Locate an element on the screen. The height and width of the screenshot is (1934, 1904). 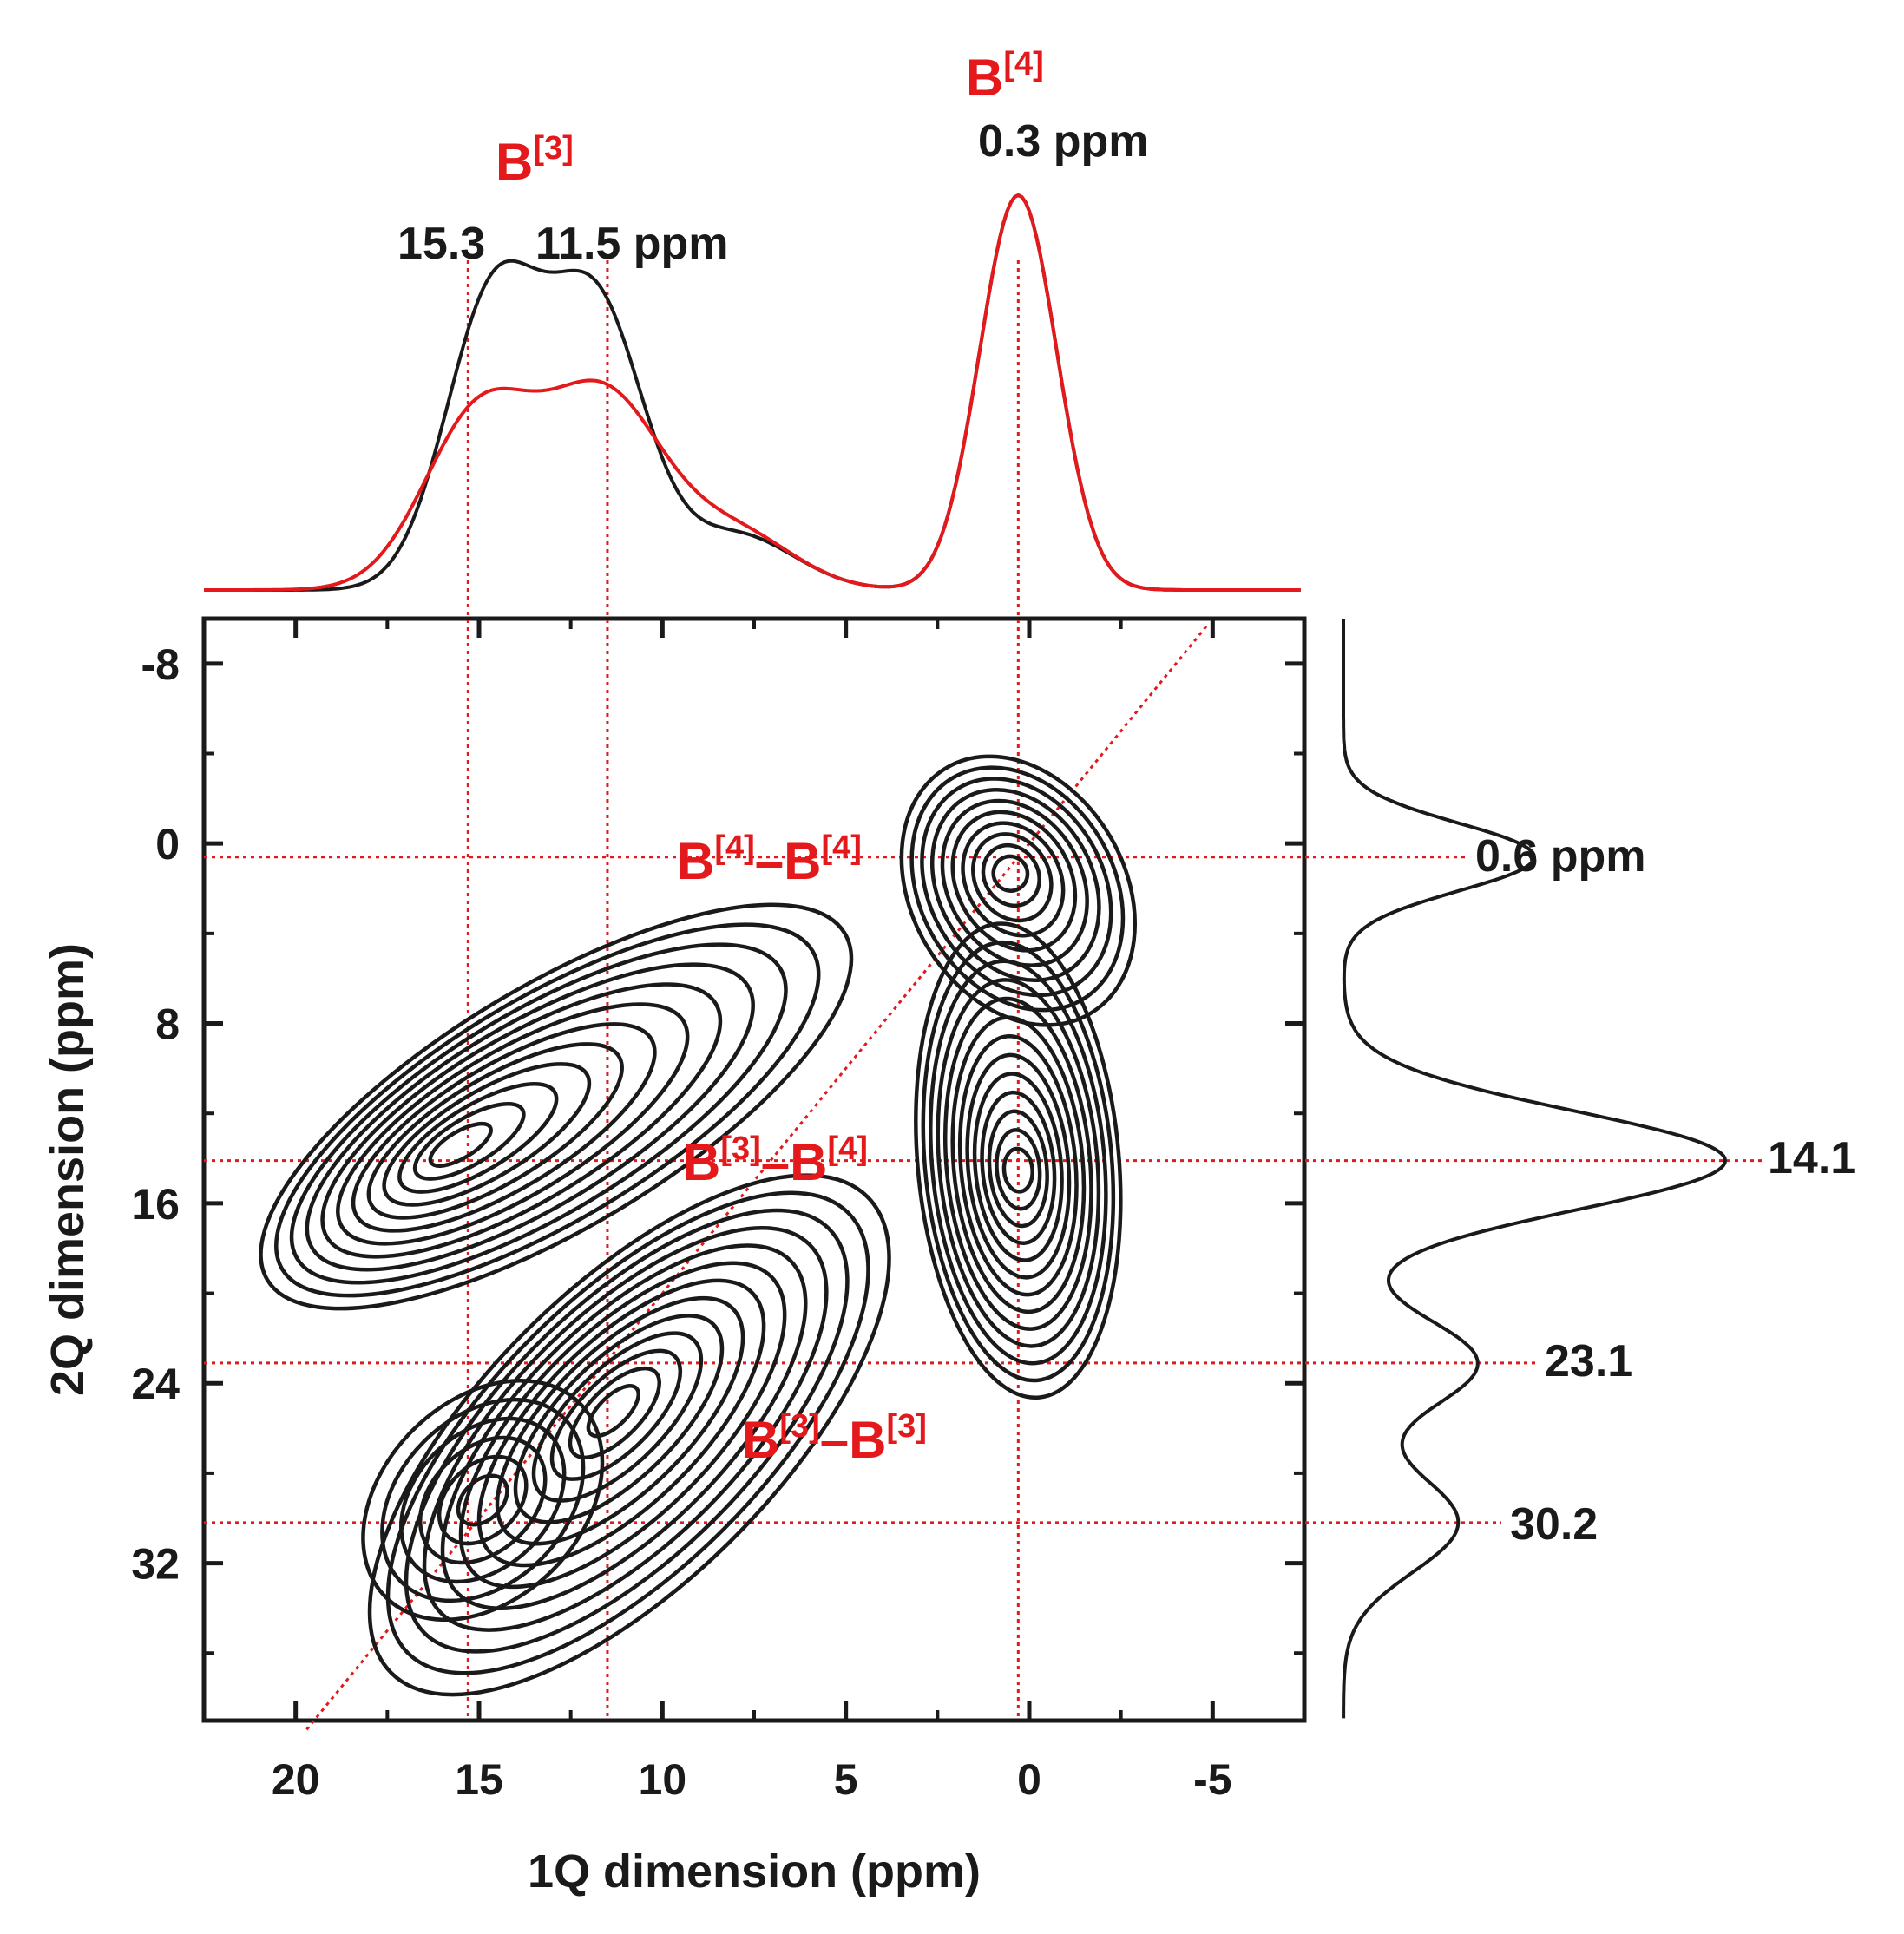
right-shift-2: 14.1 is located at coordinates (1811, 1158).